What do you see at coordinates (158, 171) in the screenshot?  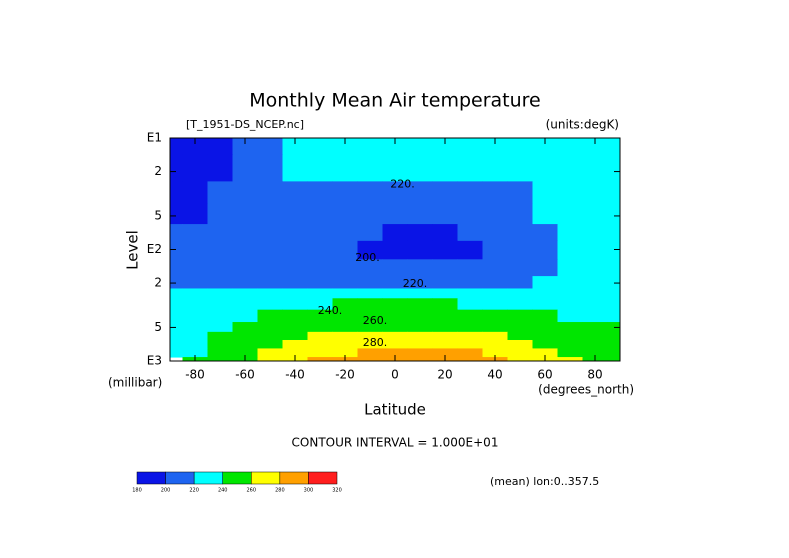 I see `y-tick-label: 2` at bounding box center [158, 171].